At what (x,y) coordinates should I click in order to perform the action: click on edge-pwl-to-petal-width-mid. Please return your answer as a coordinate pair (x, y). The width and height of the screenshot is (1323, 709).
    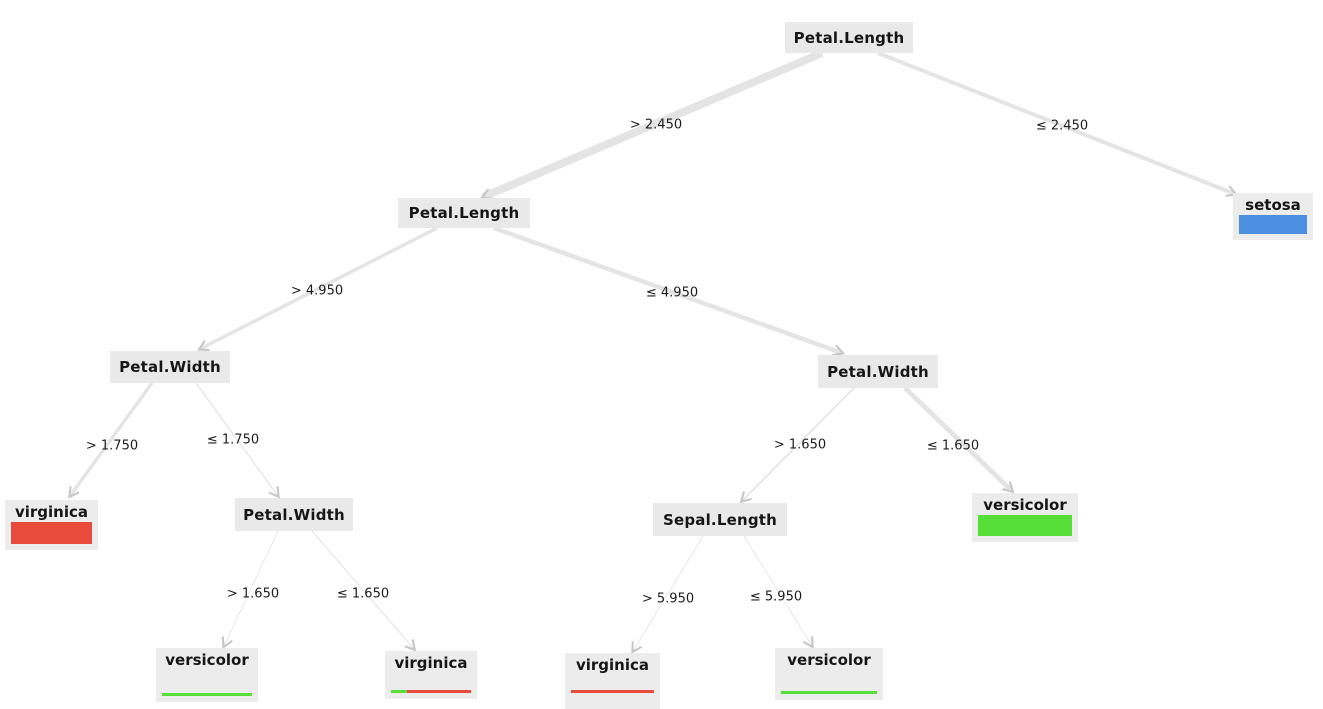
    Looking at the image, I should click on (237, 440).